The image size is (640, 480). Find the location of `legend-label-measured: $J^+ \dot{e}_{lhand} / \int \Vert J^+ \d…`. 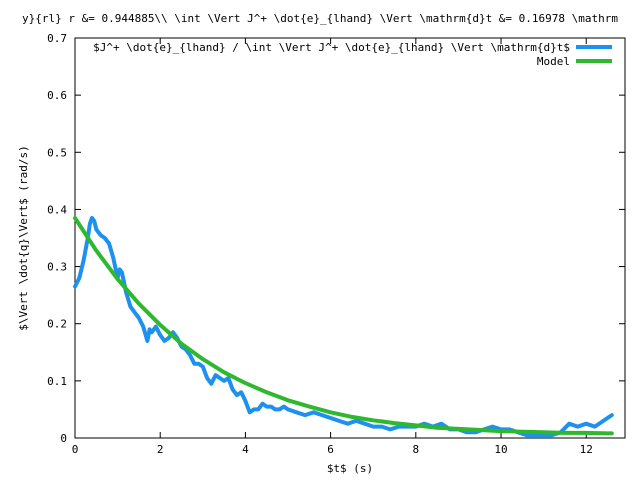

legend-label-measured: $J^+ \dot{e}_{lhand} / \int \Vert J^+ \d… is located at coordinates (331, 47).